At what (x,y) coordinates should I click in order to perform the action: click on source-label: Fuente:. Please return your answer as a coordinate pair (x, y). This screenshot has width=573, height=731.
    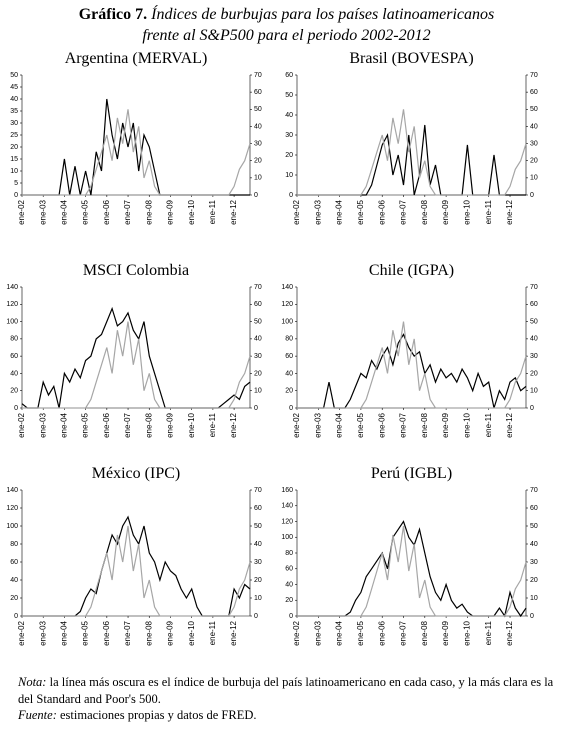
    Looking at the image, I should click on (37, 715).